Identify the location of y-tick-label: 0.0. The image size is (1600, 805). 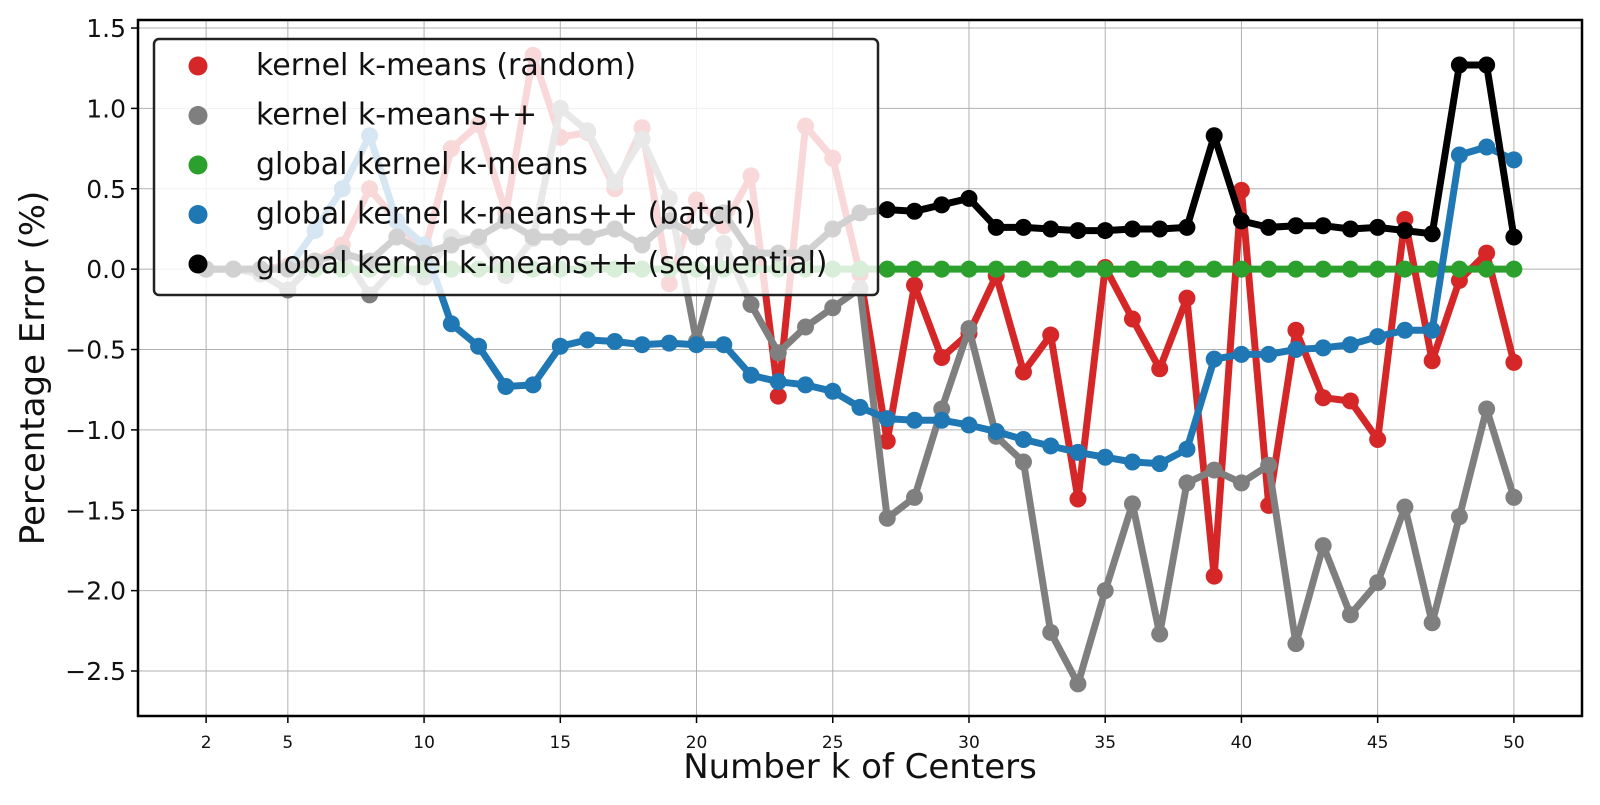
(106, 269).